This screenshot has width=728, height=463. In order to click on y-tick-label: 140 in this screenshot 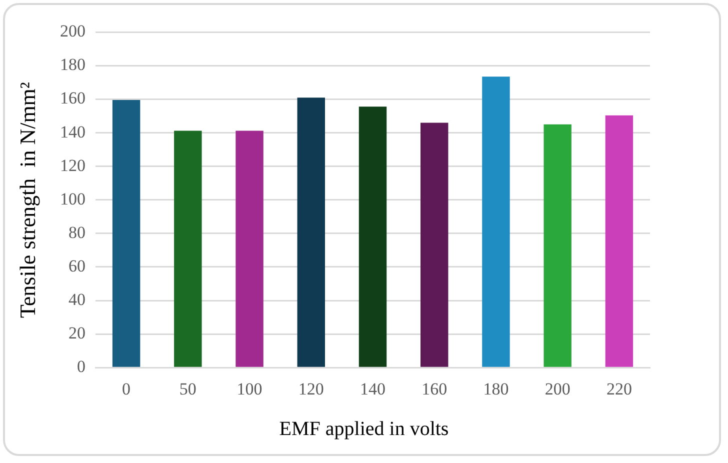, I will do `click(73, 132)`.